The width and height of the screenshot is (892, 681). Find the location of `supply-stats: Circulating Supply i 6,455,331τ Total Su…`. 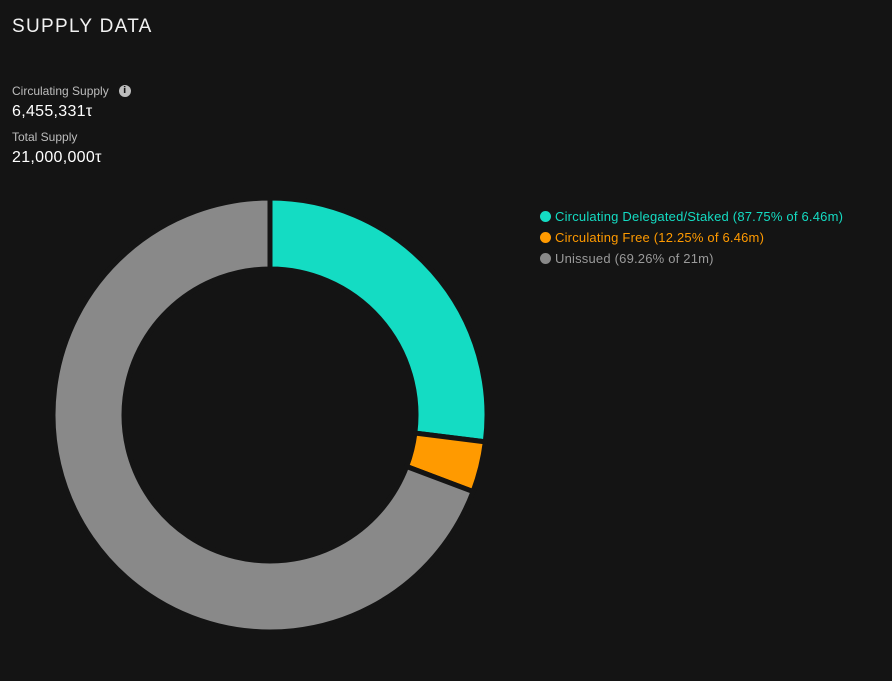

supply-stats: Circulating Supply i 6,455,331τ Total Su… is located at coordinates (71, 129).